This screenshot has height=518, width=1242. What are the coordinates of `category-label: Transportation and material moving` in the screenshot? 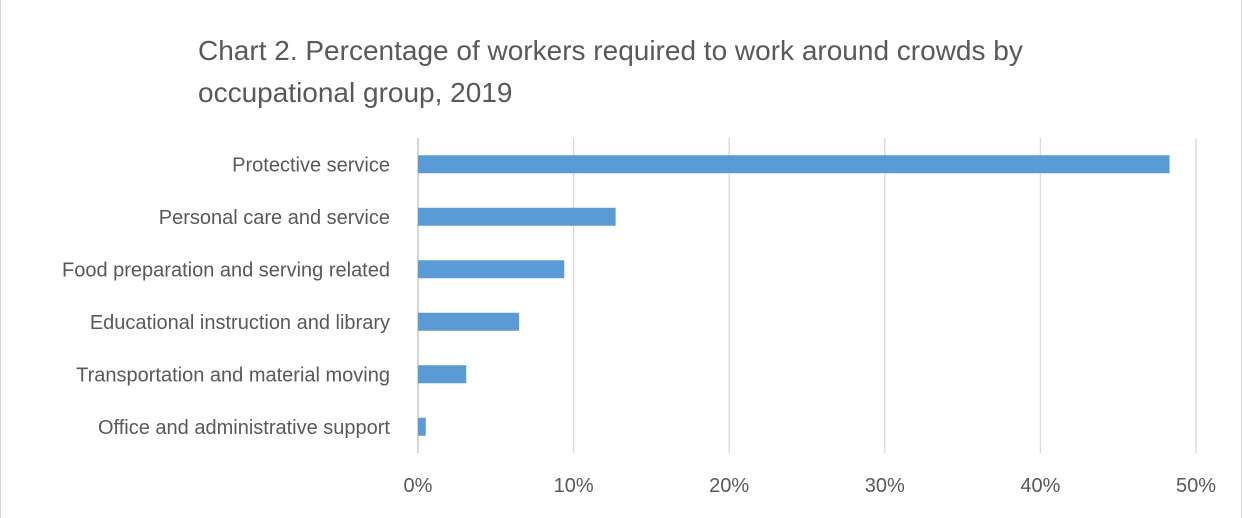 It's located at (233, 375).